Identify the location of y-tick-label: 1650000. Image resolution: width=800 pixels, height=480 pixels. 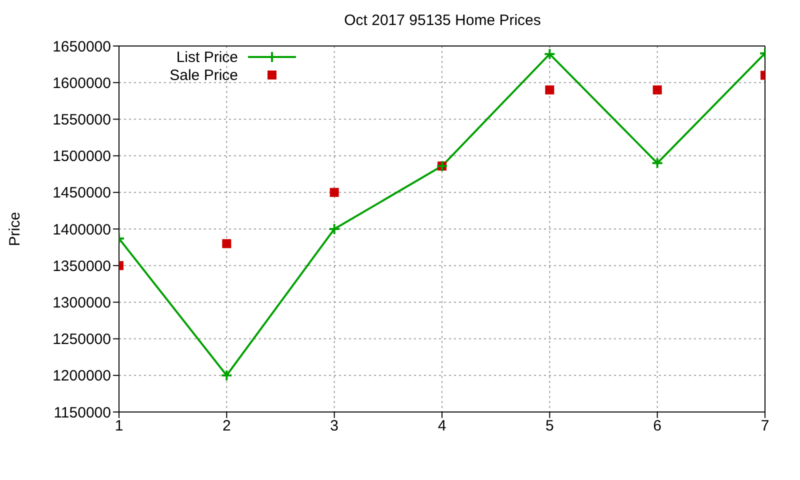
(81, 47).